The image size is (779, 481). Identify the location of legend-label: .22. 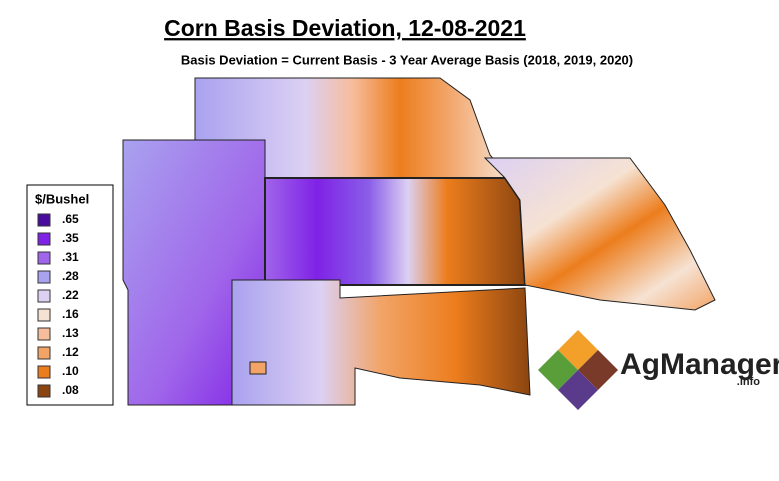
(70, 295).